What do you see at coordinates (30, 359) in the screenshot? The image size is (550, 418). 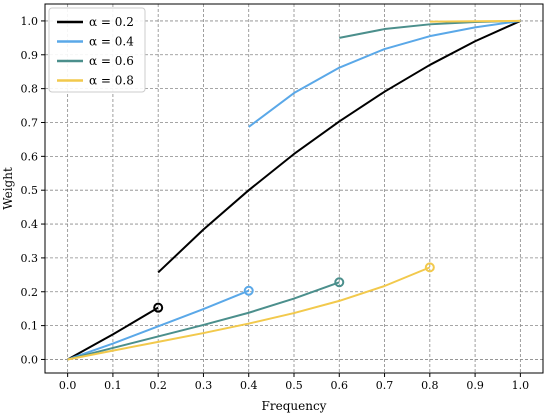 I see `y-tick-label: 0.0` at bounding box center [30, 359].